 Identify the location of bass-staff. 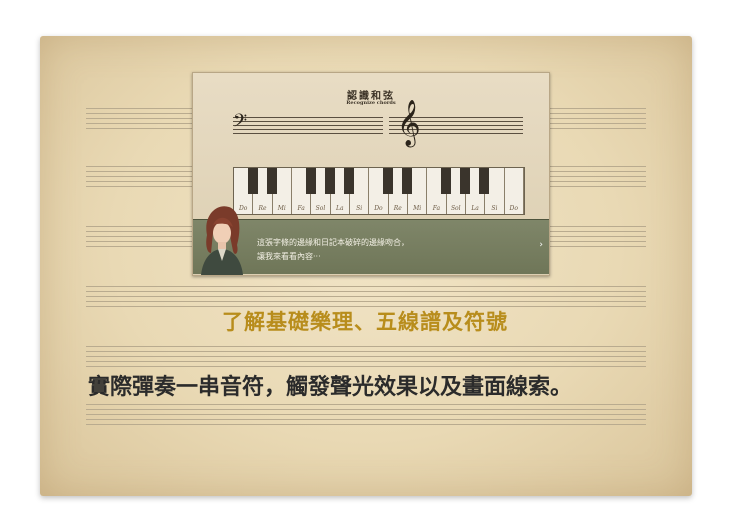
(308, 127).